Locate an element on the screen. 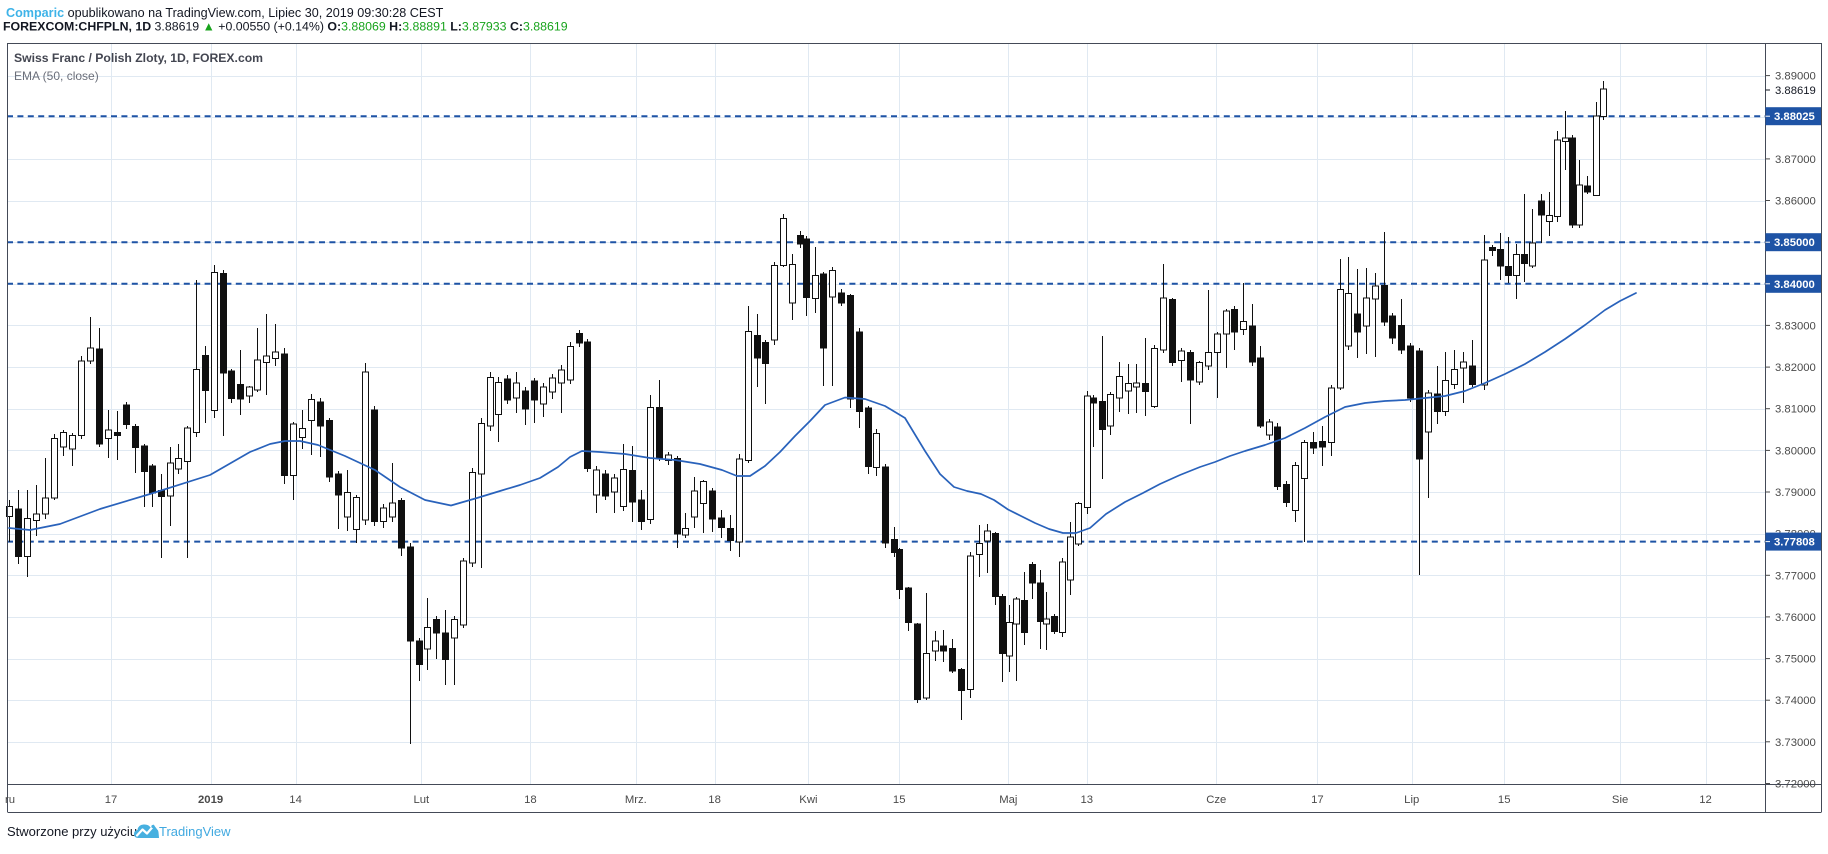 The height and width of the screenshot is (854, 1828). svg-text: 3.77000 is located at coordinates (1795, 576).